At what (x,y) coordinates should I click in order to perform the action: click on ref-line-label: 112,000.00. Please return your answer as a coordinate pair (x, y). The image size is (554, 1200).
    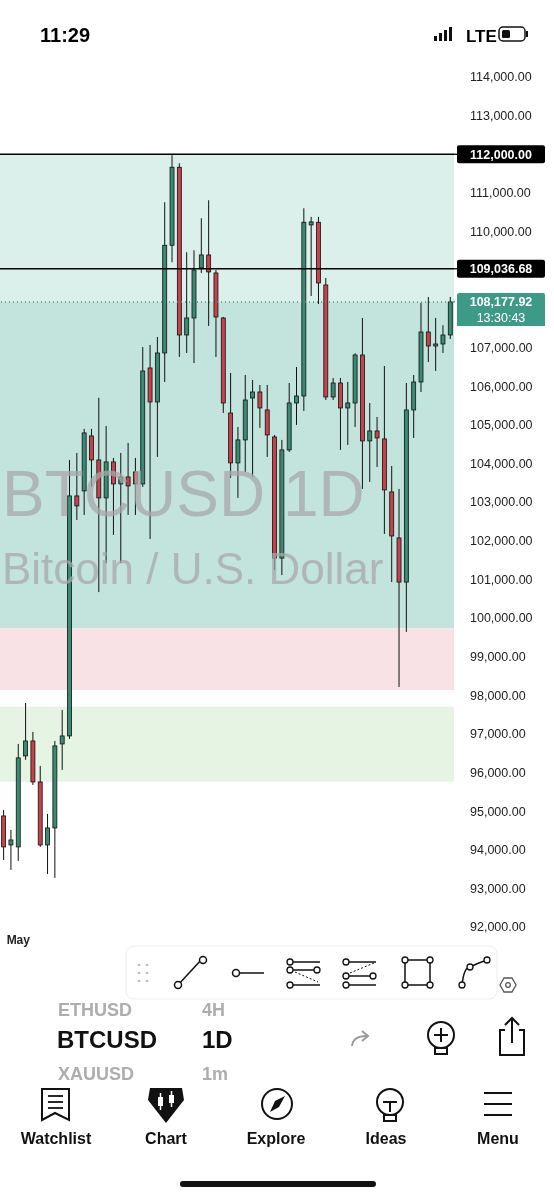
    Looking at the image, I should click on (501, 154).